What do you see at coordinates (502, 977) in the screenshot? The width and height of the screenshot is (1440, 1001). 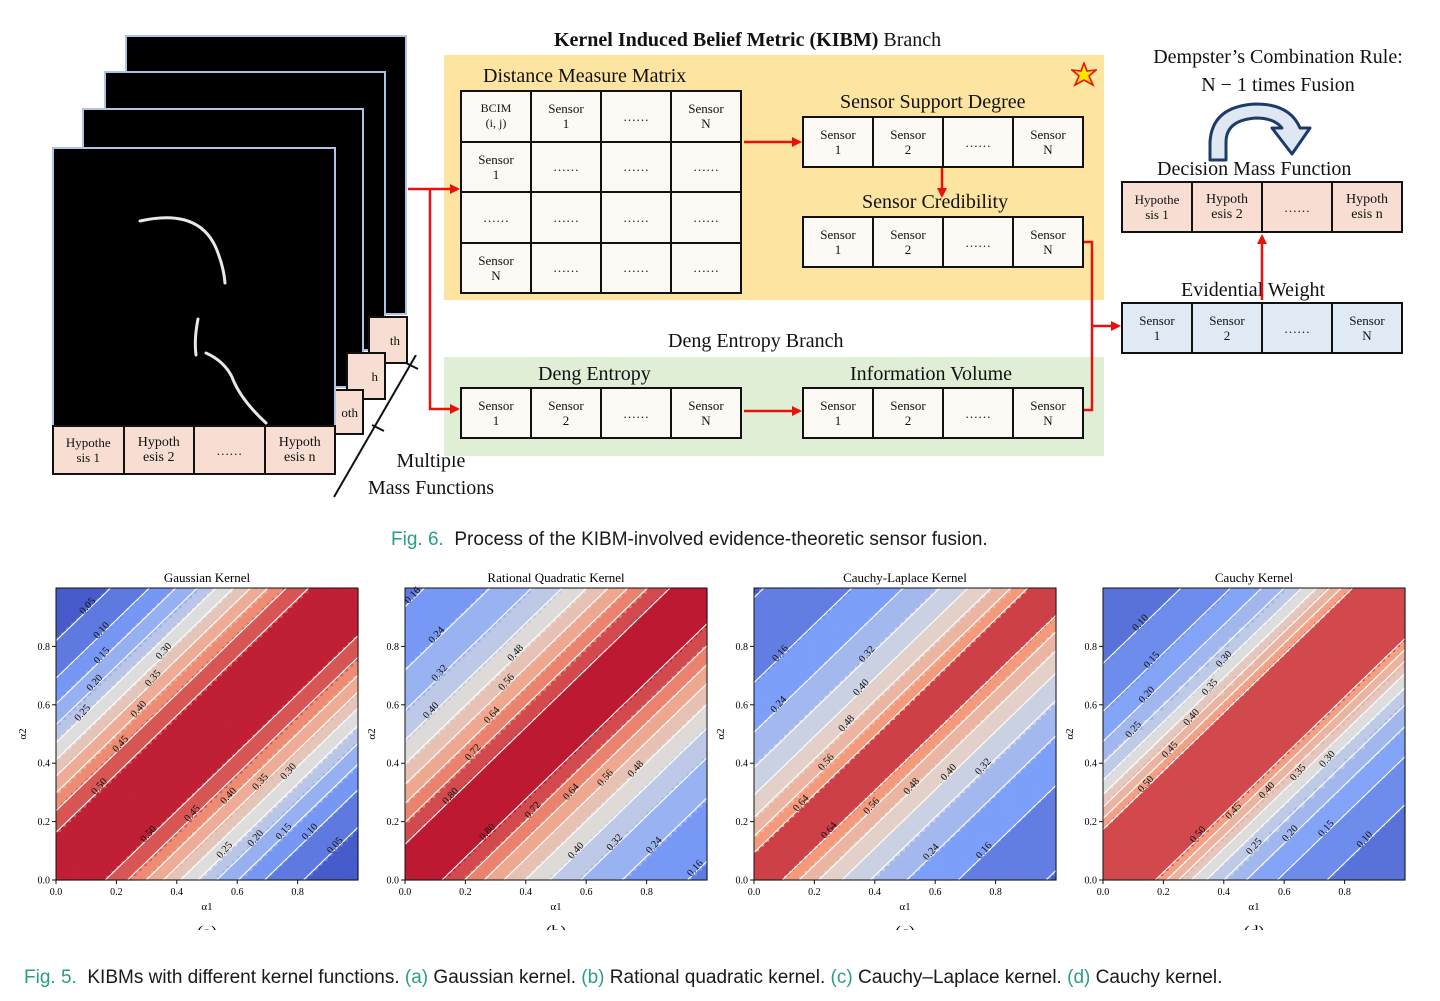 I see `fig5-part-a: Gaussian kernel.` at bounding box center [502, 977].